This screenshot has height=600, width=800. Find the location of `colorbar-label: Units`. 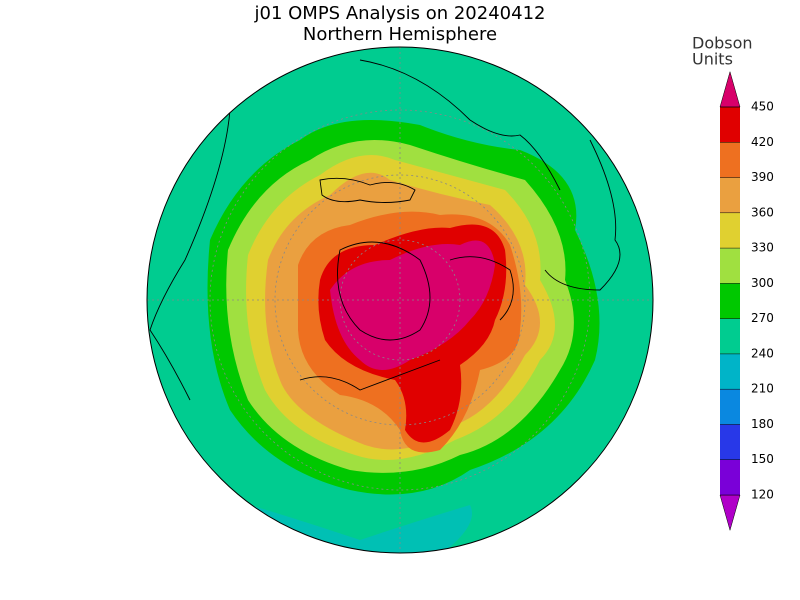

colorbar-label: Units is located at coordinates (712, 59).